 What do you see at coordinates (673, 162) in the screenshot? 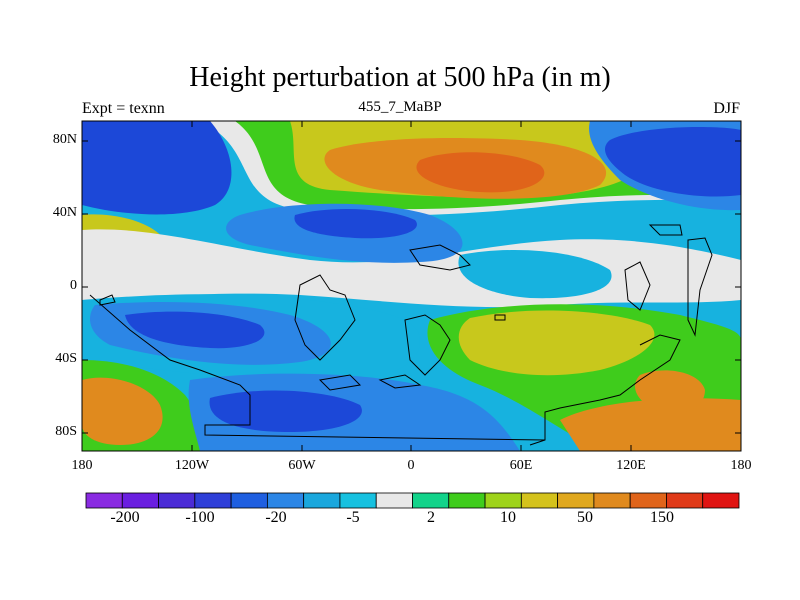
I see `field-negative-ne-core` at bounding box center [673, 162].